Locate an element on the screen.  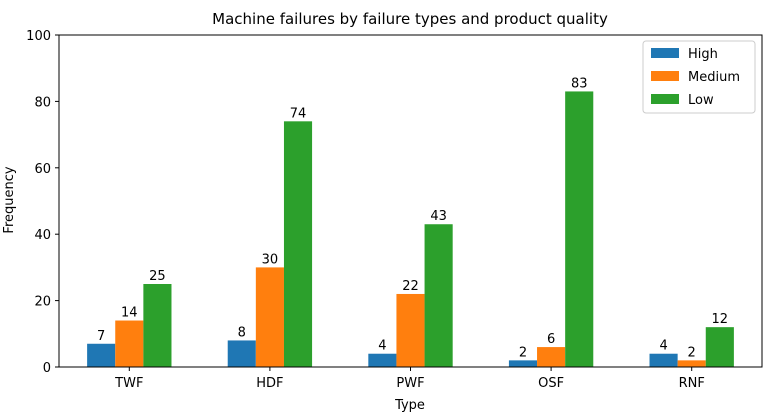
data-label: 6 is located at coordinates (551, 339).